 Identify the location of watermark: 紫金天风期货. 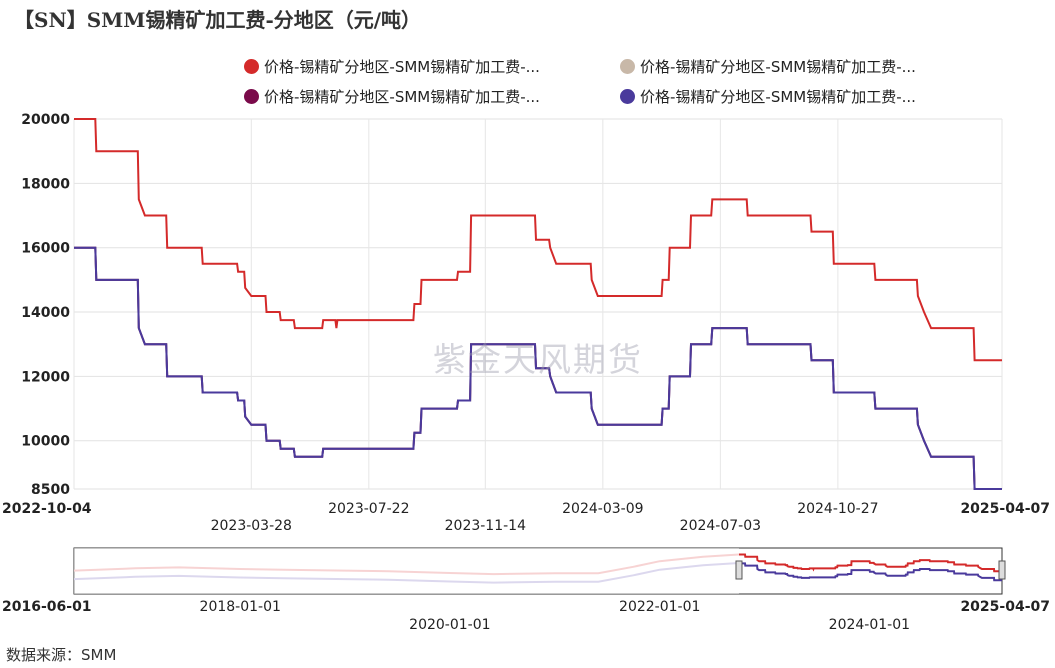
(538, 359).